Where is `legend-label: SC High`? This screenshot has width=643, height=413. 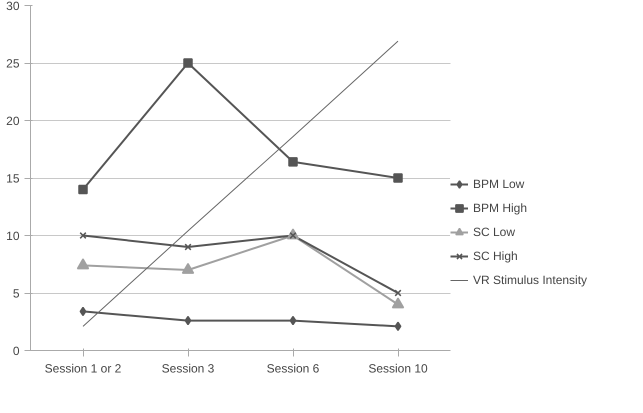
legend-label: SC High is located at coordinates (495, 256).